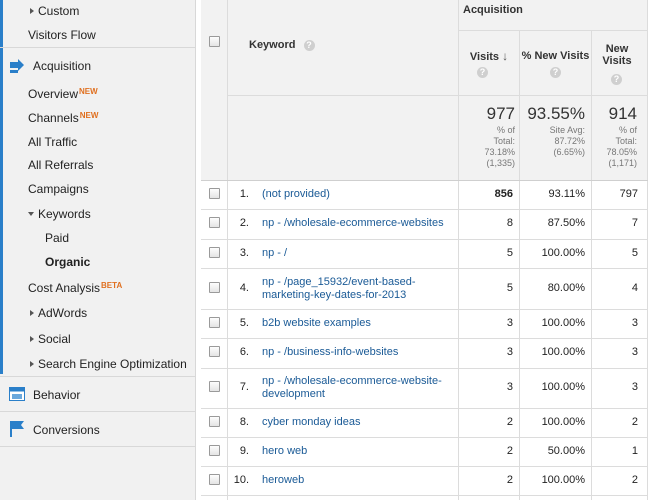  Describe the element at coordinates (62, 35) in the screenshot. I see `sidebar-item-visitors-flow: Visitors Flow` at that location.